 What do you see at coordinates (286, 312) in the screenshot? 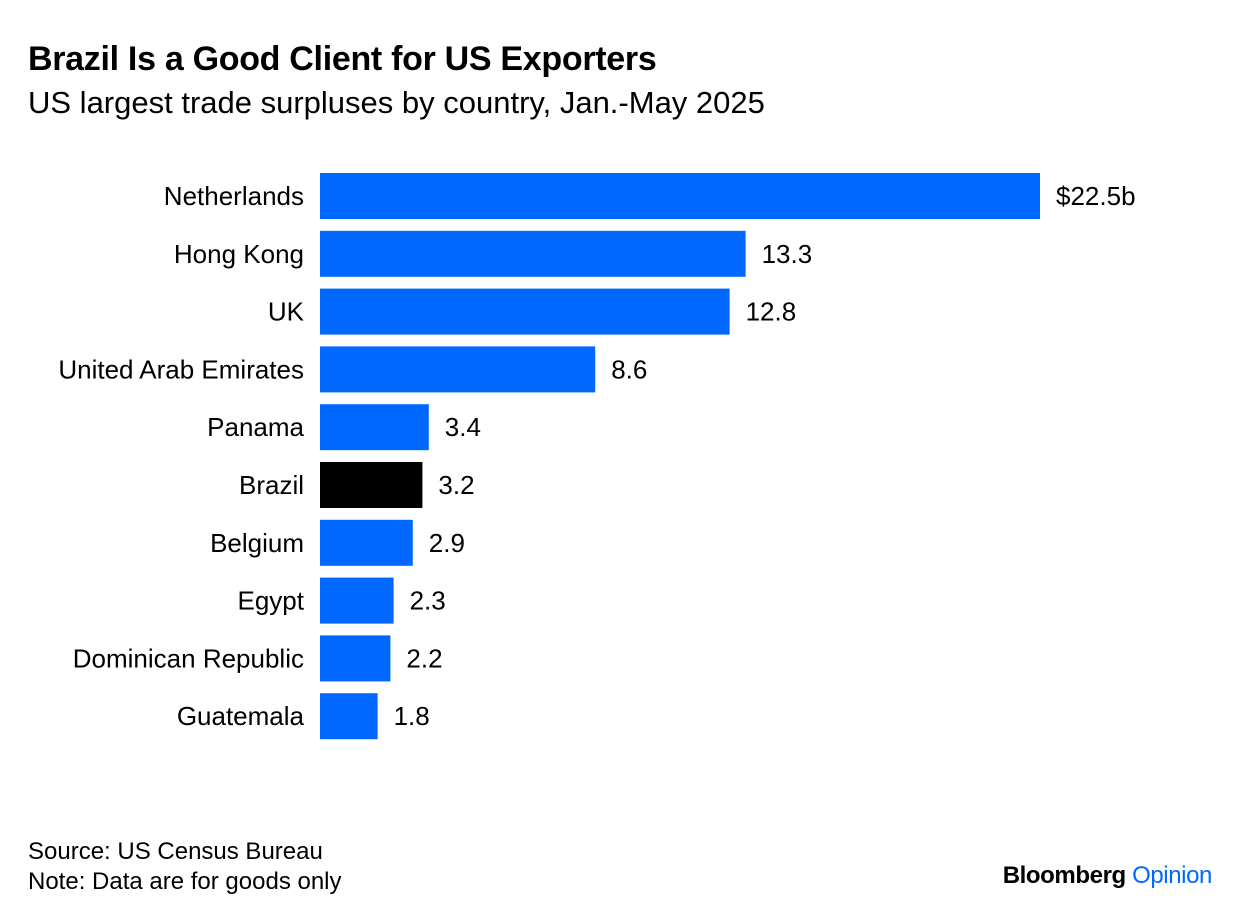
I see `category-label: UK` at bounding box center [286, 312].